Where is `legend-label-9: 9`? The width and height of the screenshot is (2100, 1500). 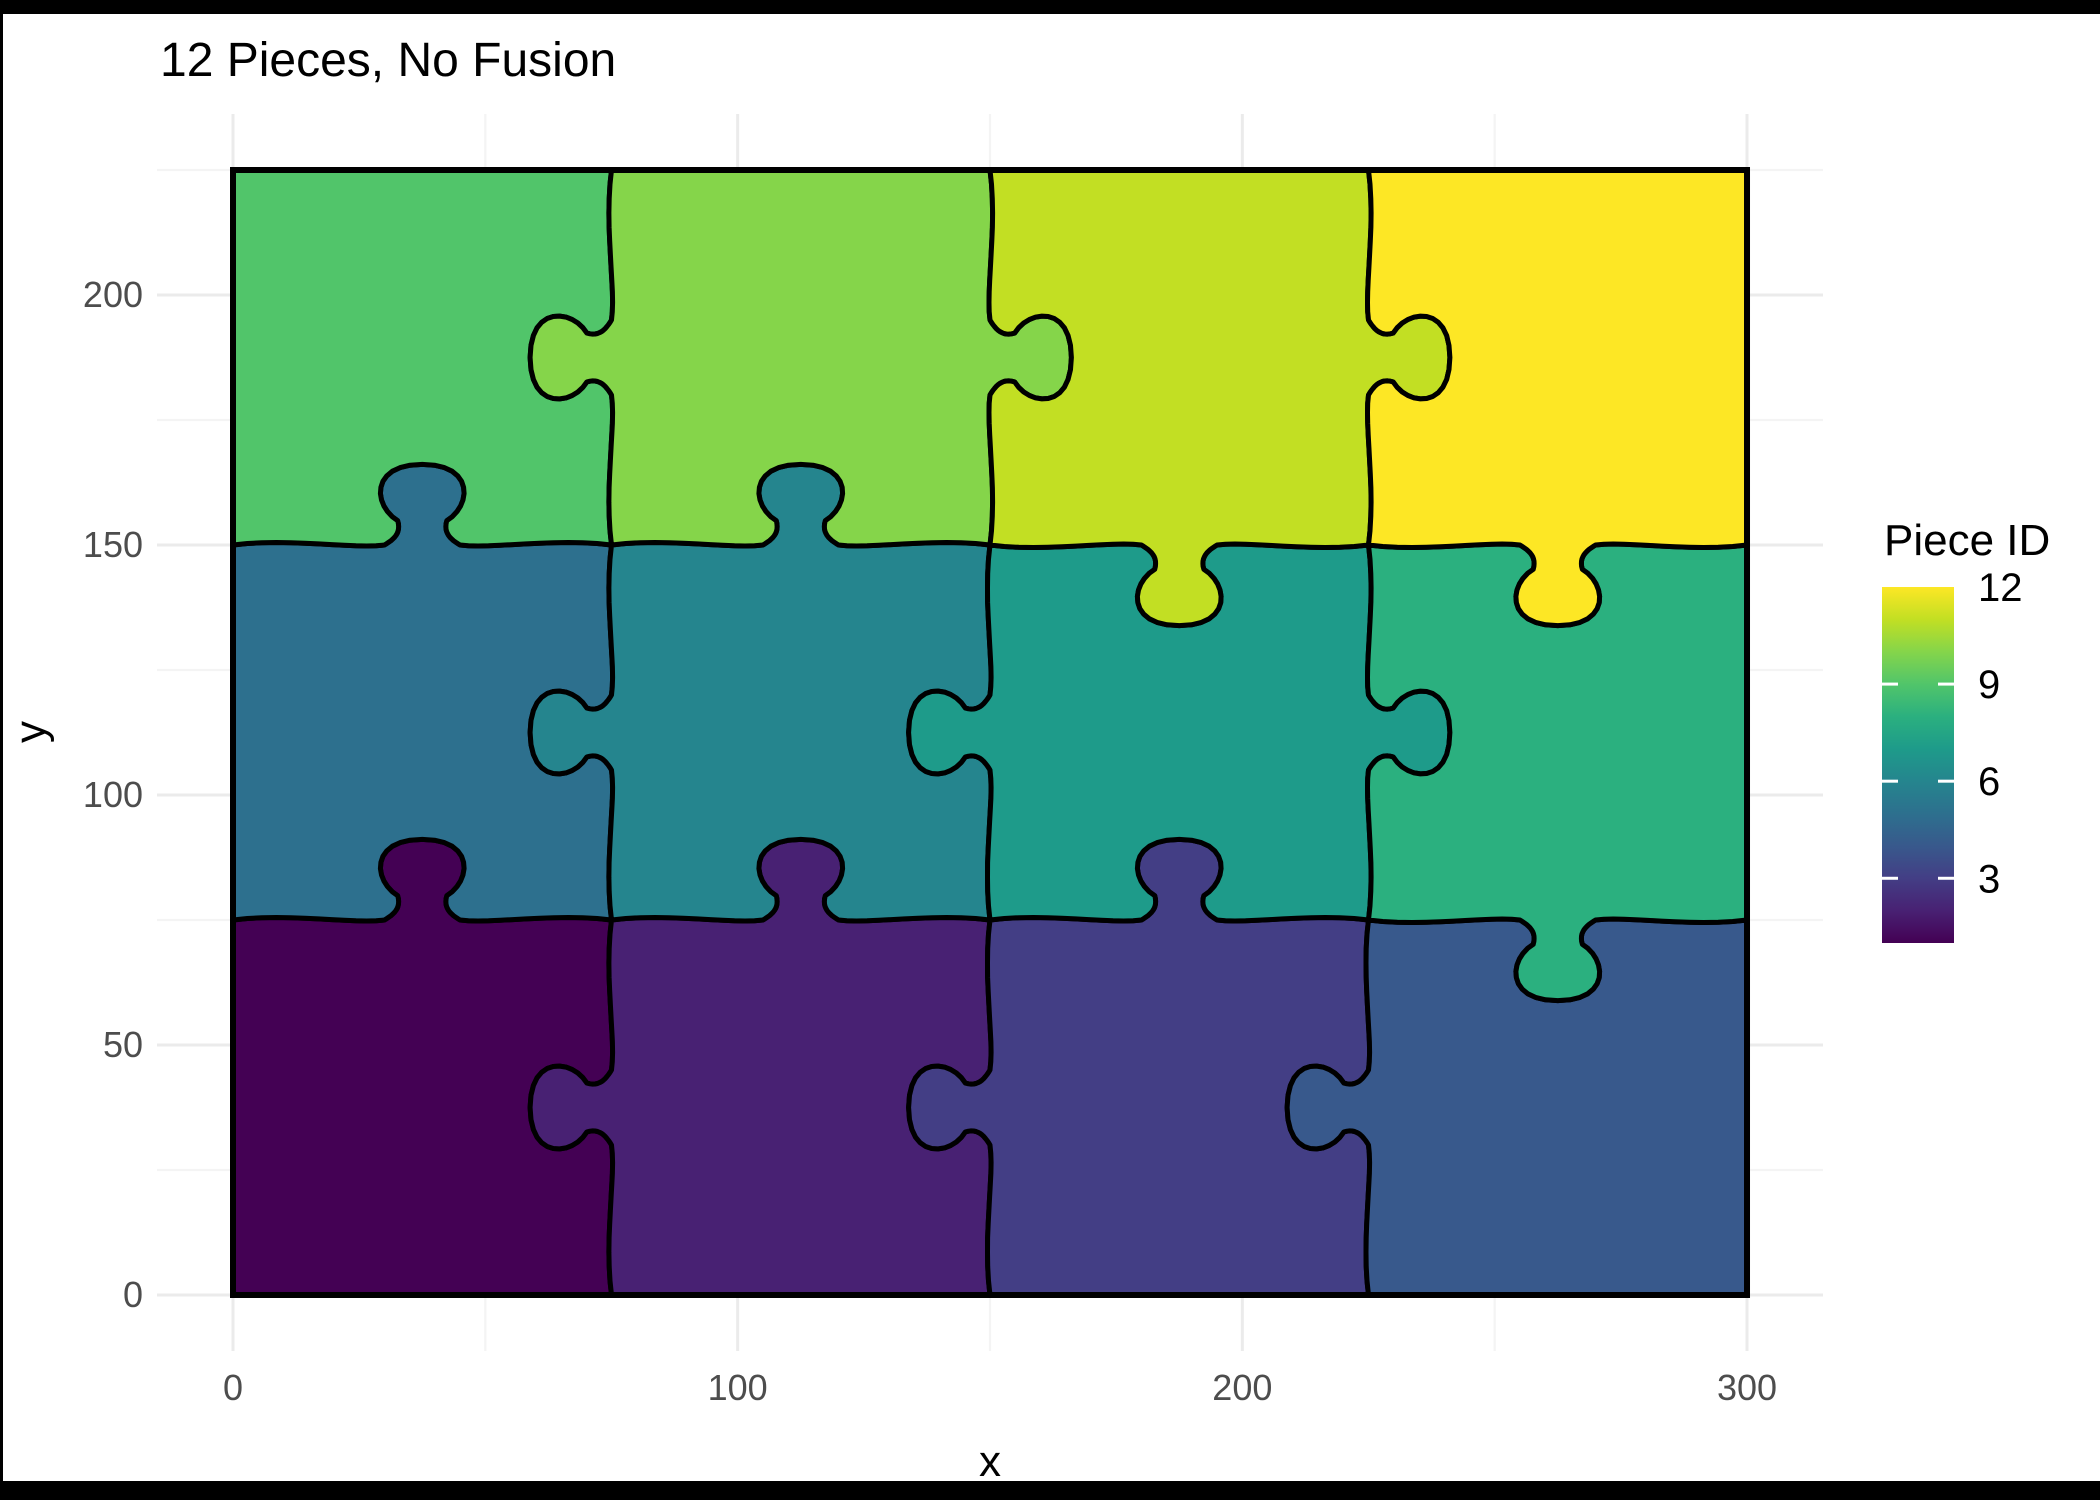 legend-label-9: 9 is located at coordinates (1989, 685).